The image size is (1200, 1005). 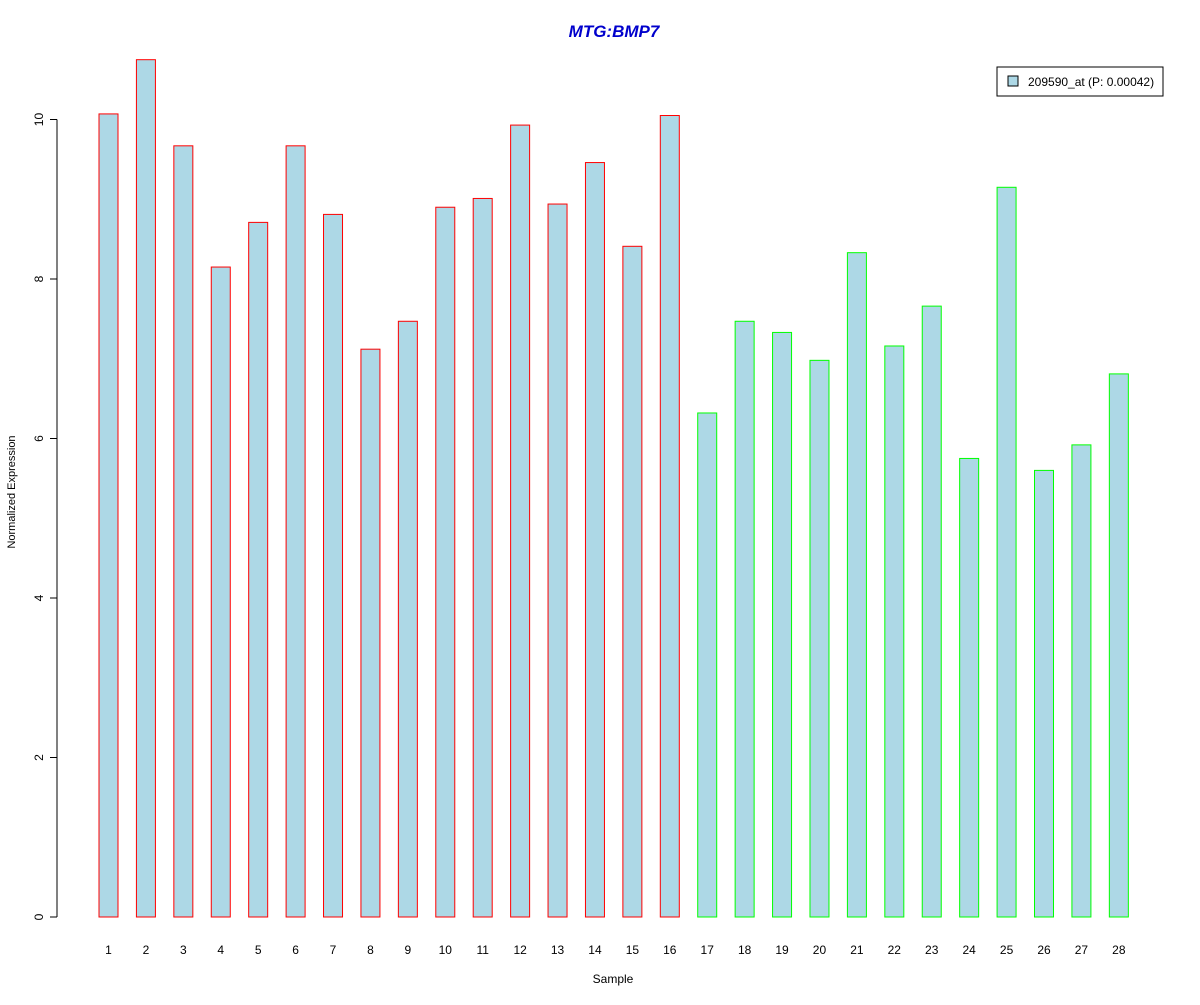 I want to click on y-tick-label: 4, so click(x=39, y=597).